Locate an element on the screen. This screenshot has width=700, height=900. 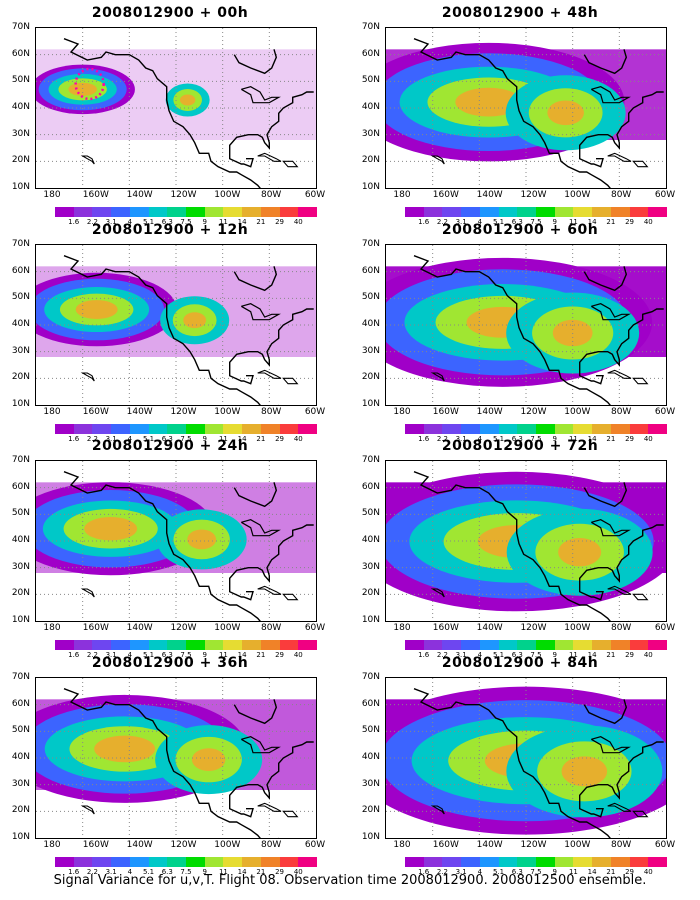
lon-tick-label: 120W is located at coordinates (533, 195).